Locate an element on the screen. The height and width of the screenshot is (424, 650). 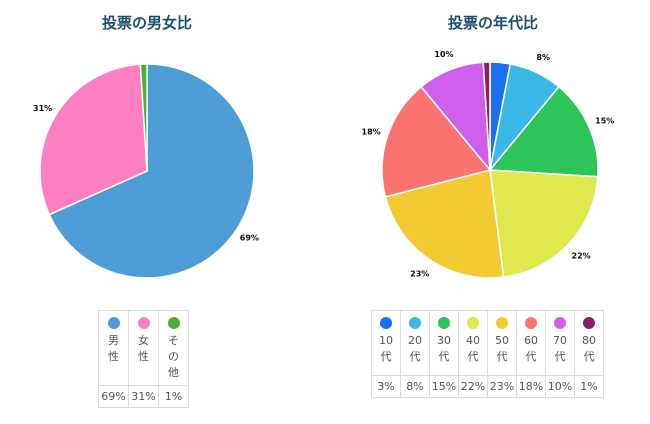
legend-key-age-5: 60 代 is located at coordinates (531, 343).